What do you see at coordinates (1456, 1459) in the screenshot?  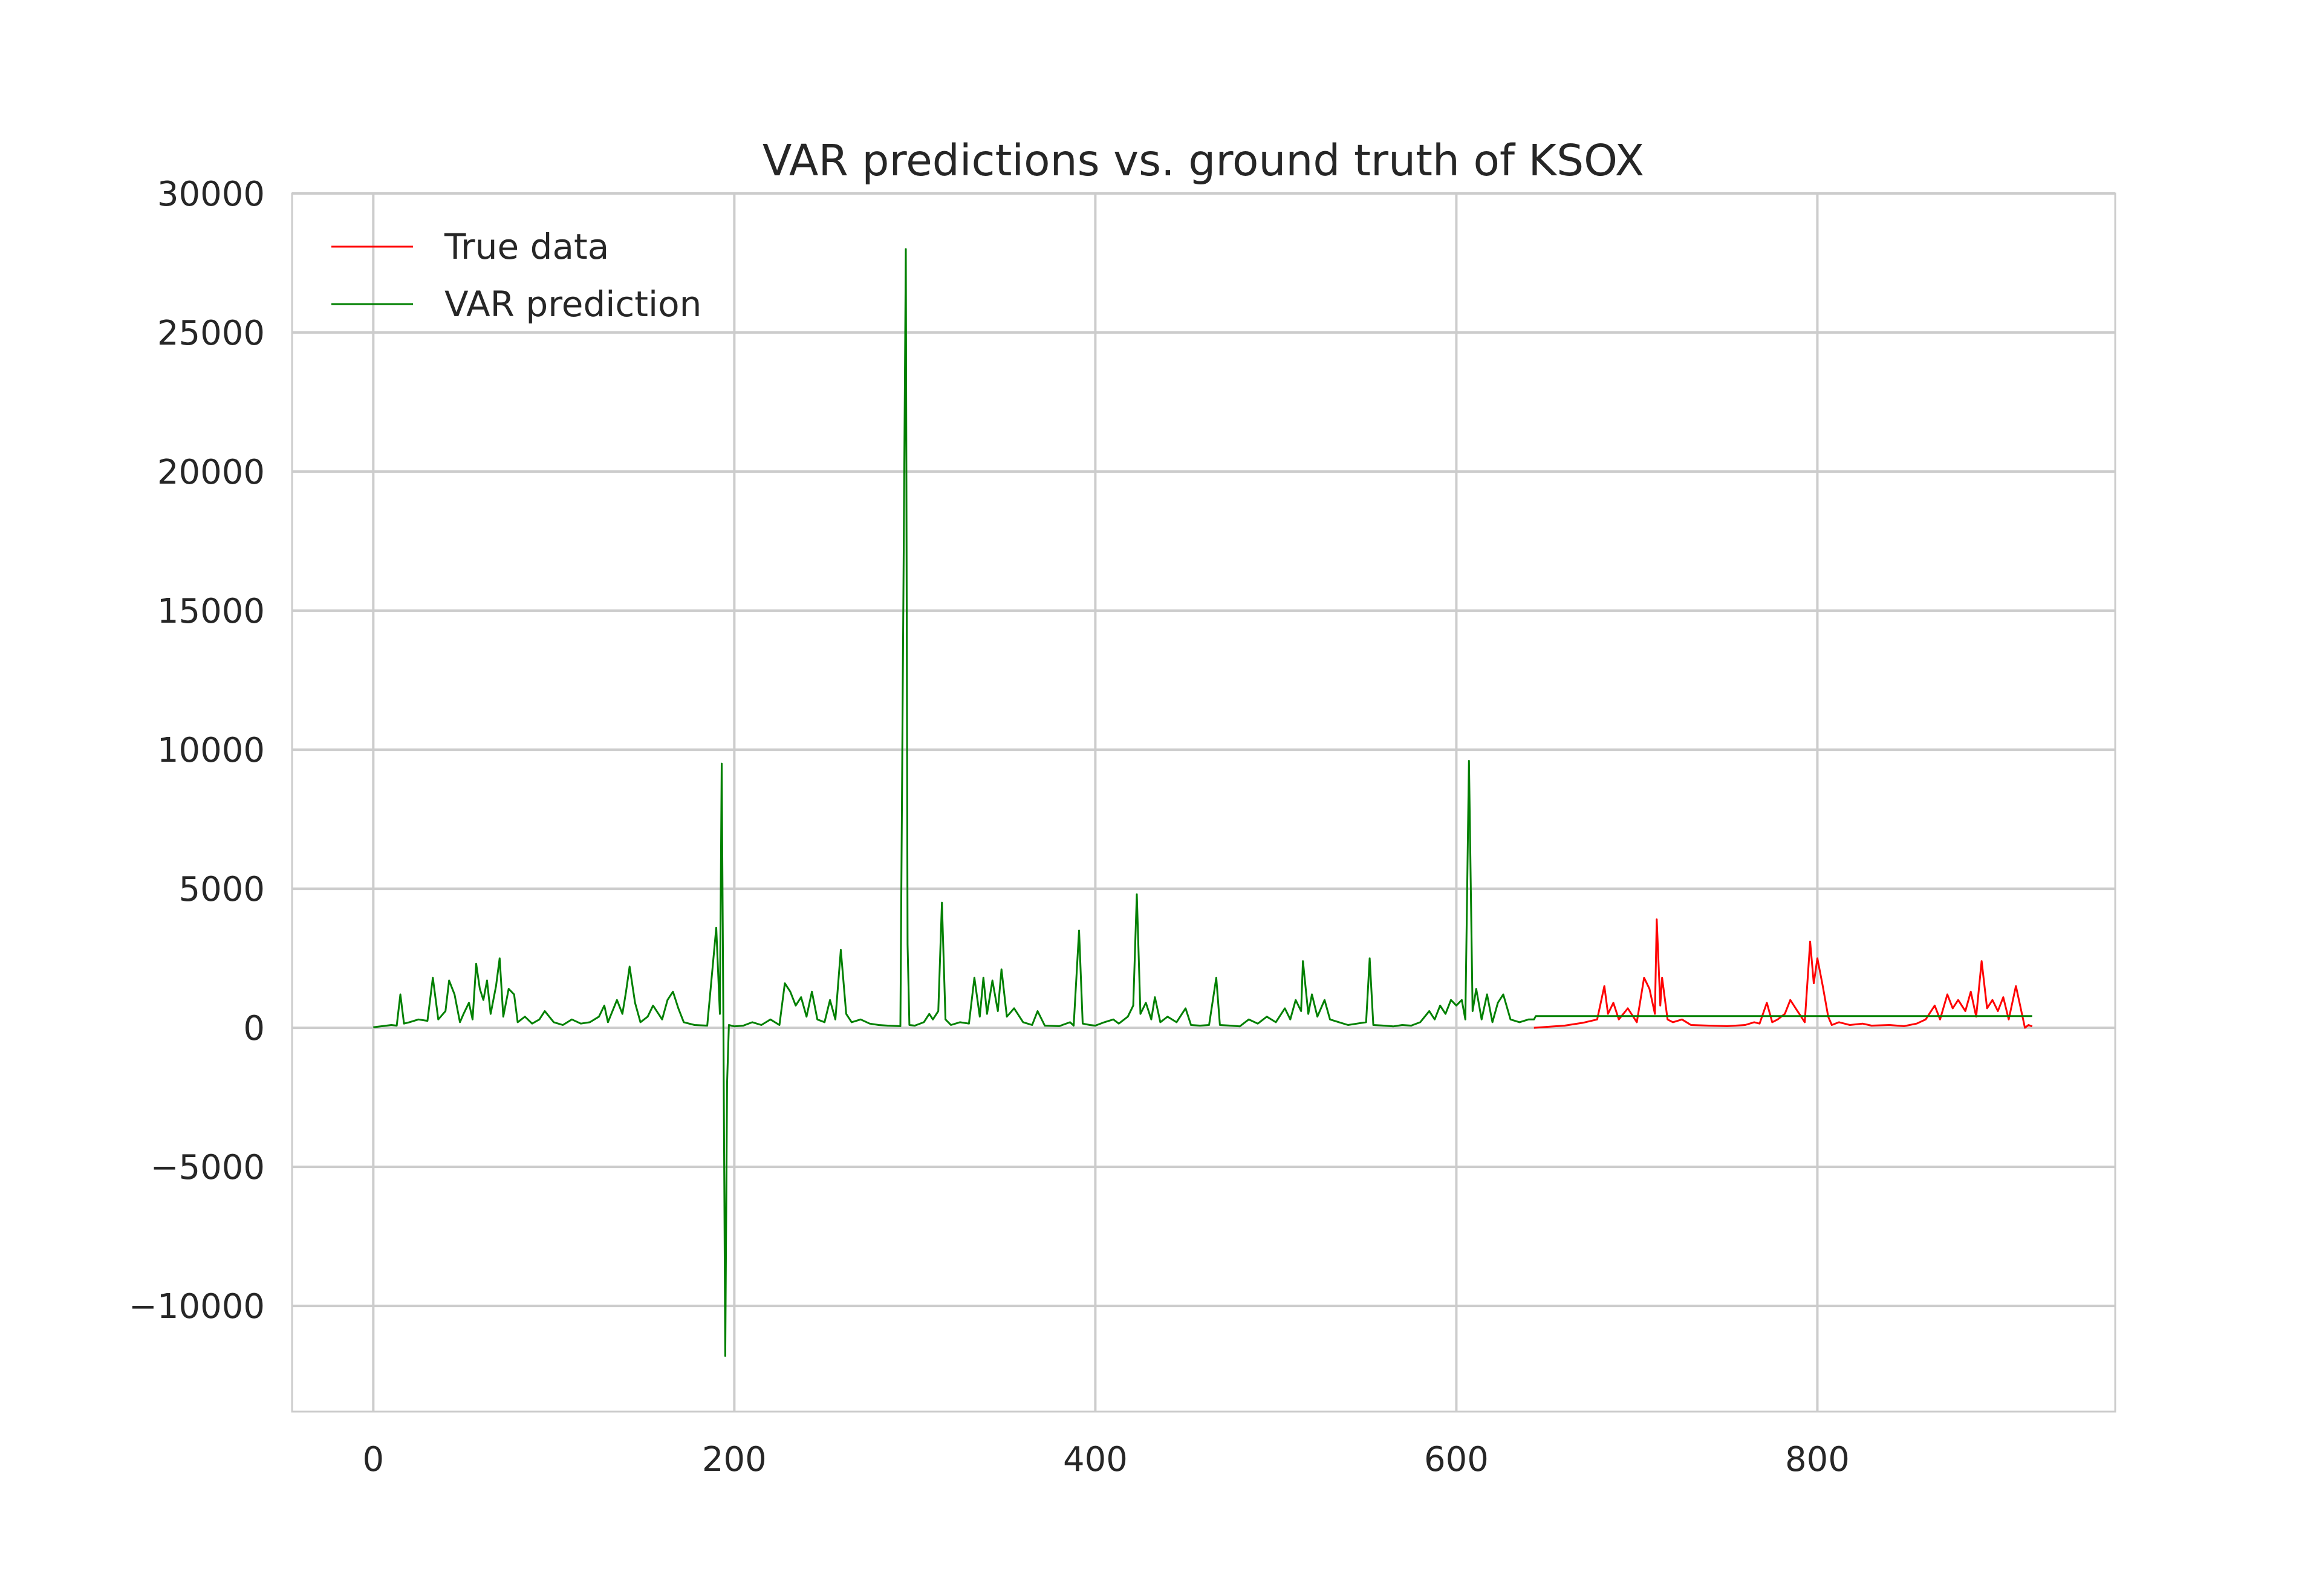 I see `x-tick-label: 600` at bounding box center [1456, 1459].